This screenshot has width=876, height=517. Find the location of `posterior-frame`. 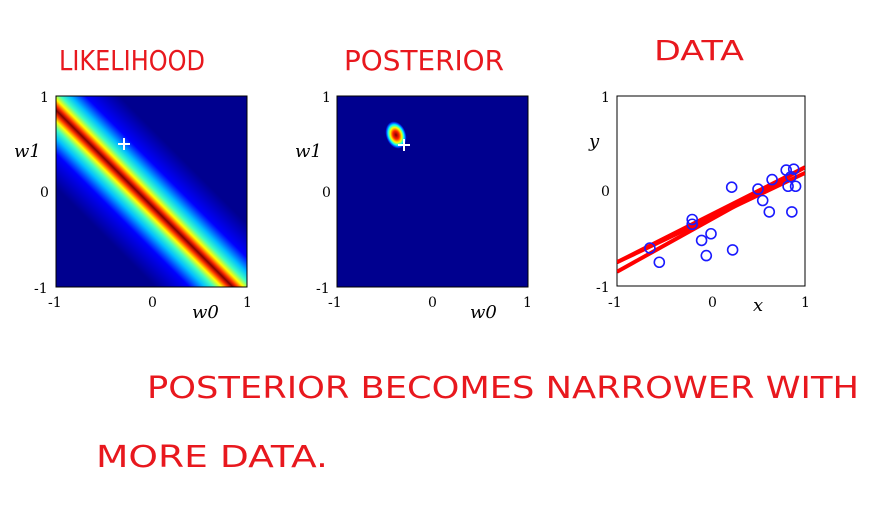

posterior-frame is located at coordinates (432, 191).